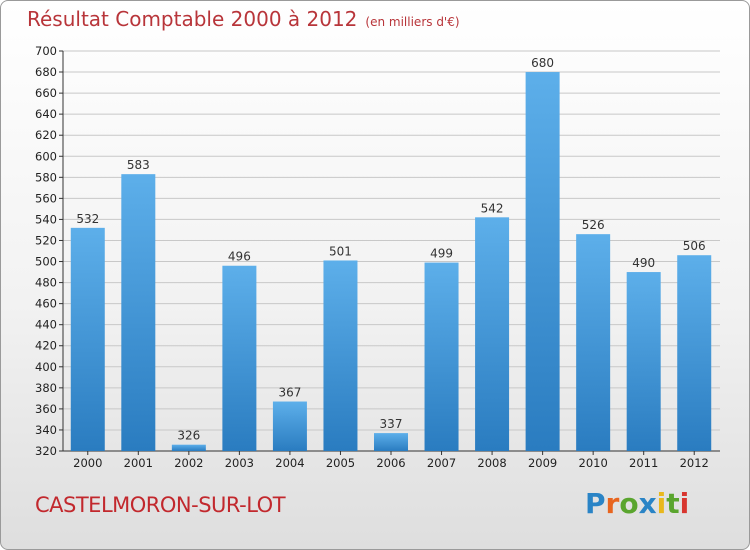 The width and height of the screenshot is (750, 550). Describe the element at coordinates (188, 436) in the screenshot. I see `bar-value-label: 326` at that location.